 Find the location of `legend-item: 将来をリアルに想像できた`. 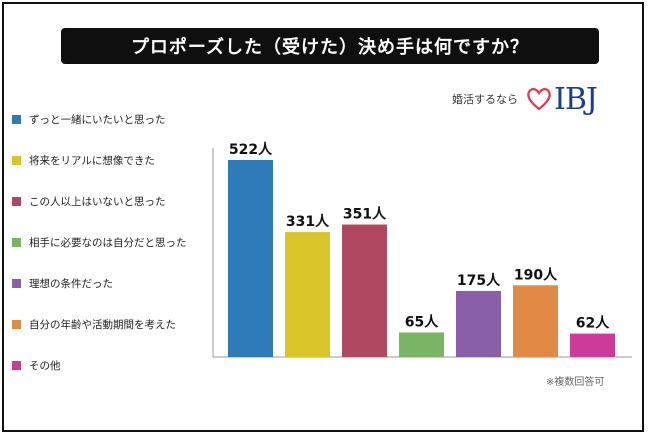

legend-item: 将来をリアルに想像できた is located at coordinates (83, 160).